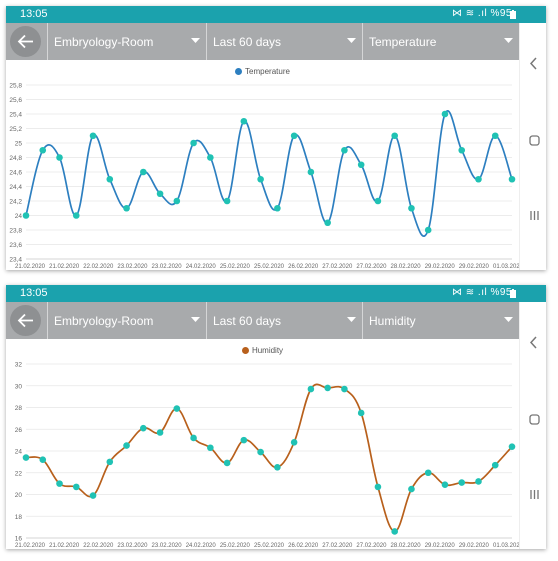 The height and width of the screenshot is (561, 558). What do you see at coordinates (15, 158) in the screenshot?
I see `y-tick-label: 24,8` at bounding box center [15, 158].